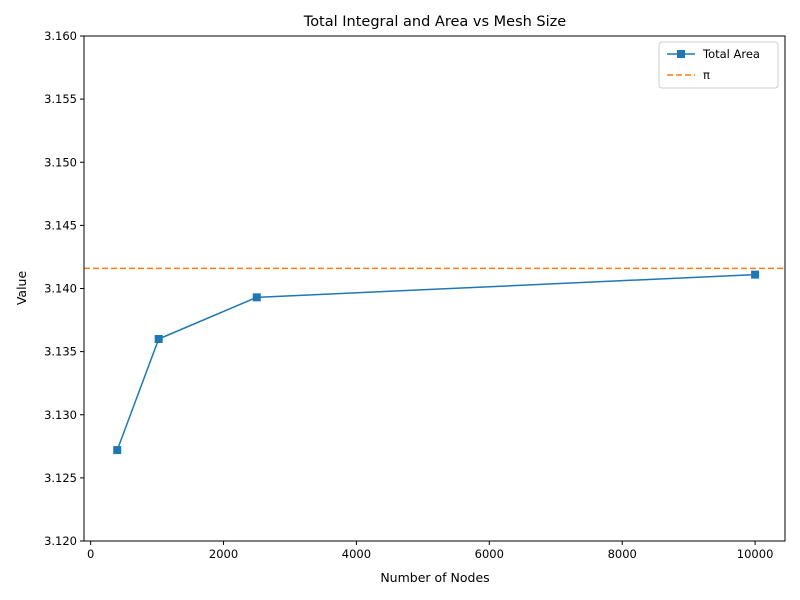  I want to click on chart-title: Total Integral and Area vs Mesh Size, so click(434, 22).